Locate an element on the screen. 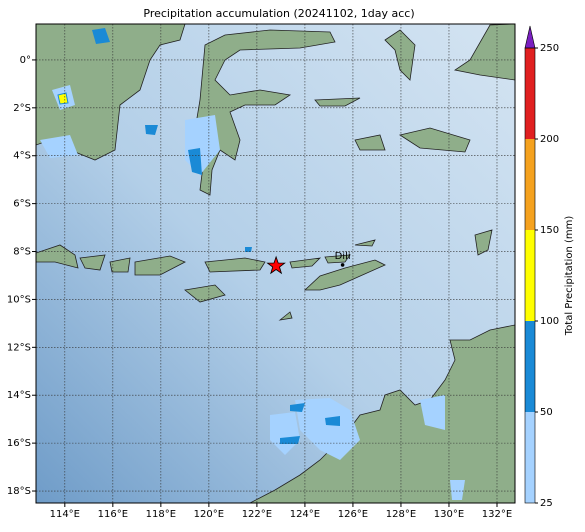 The width and height of the screenshot is (585, 532). event-star is located at coordinates (276, 265).